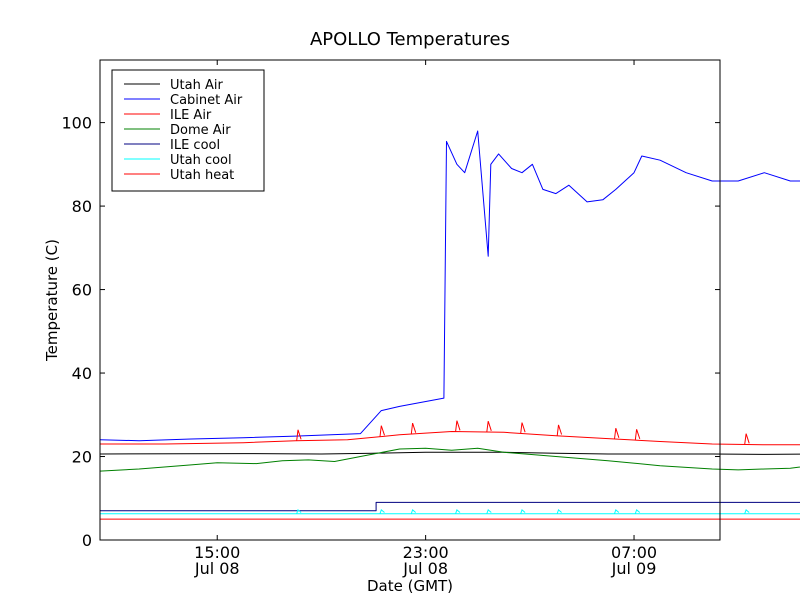  I want to click on legend-box, so click(188, 130).